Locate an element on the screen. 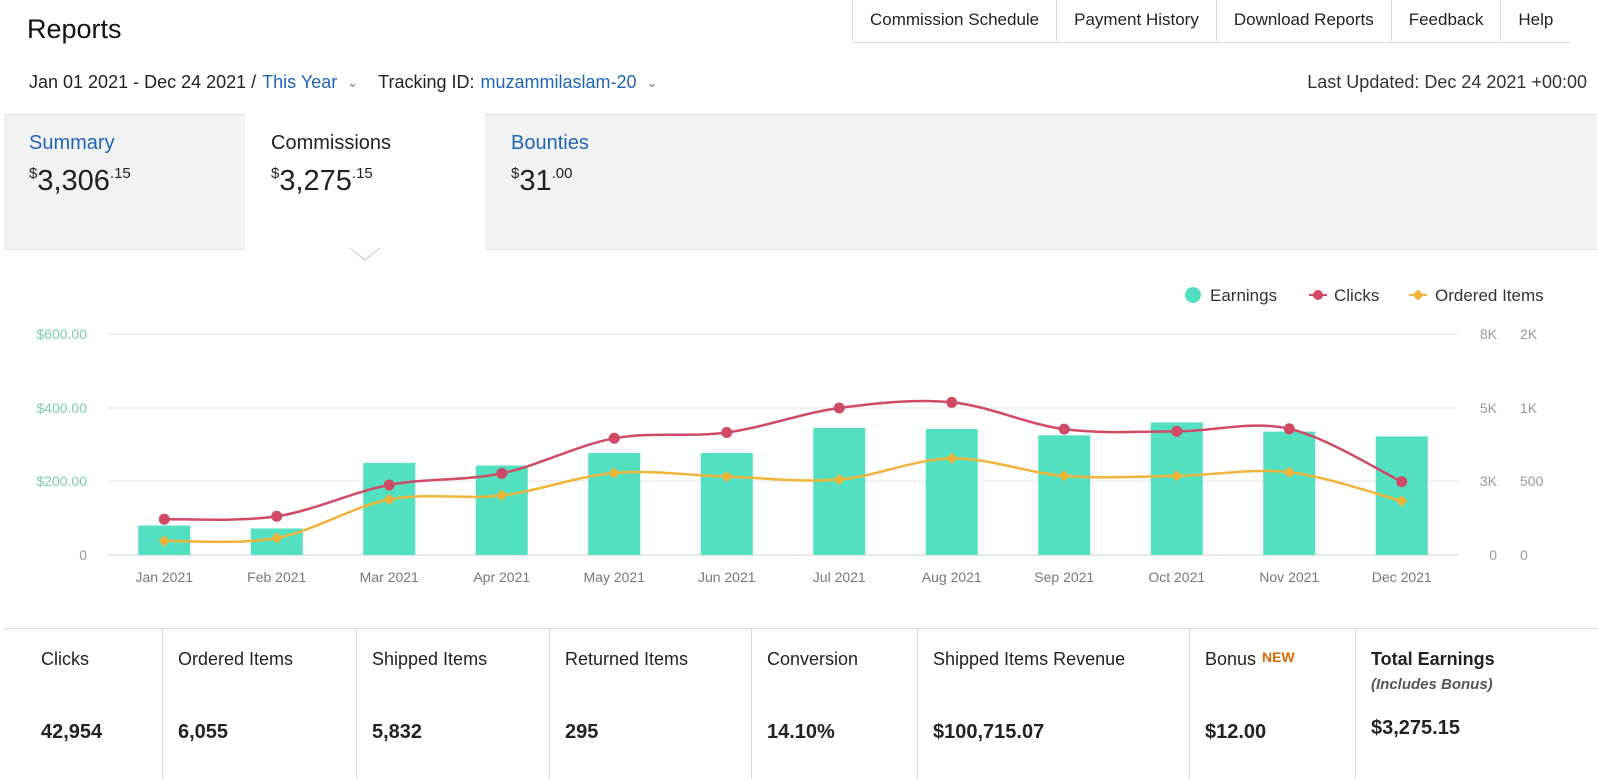 The image size is (1597, 779). right-items-tick-label: 2K is located at coordinates (1529, 334).